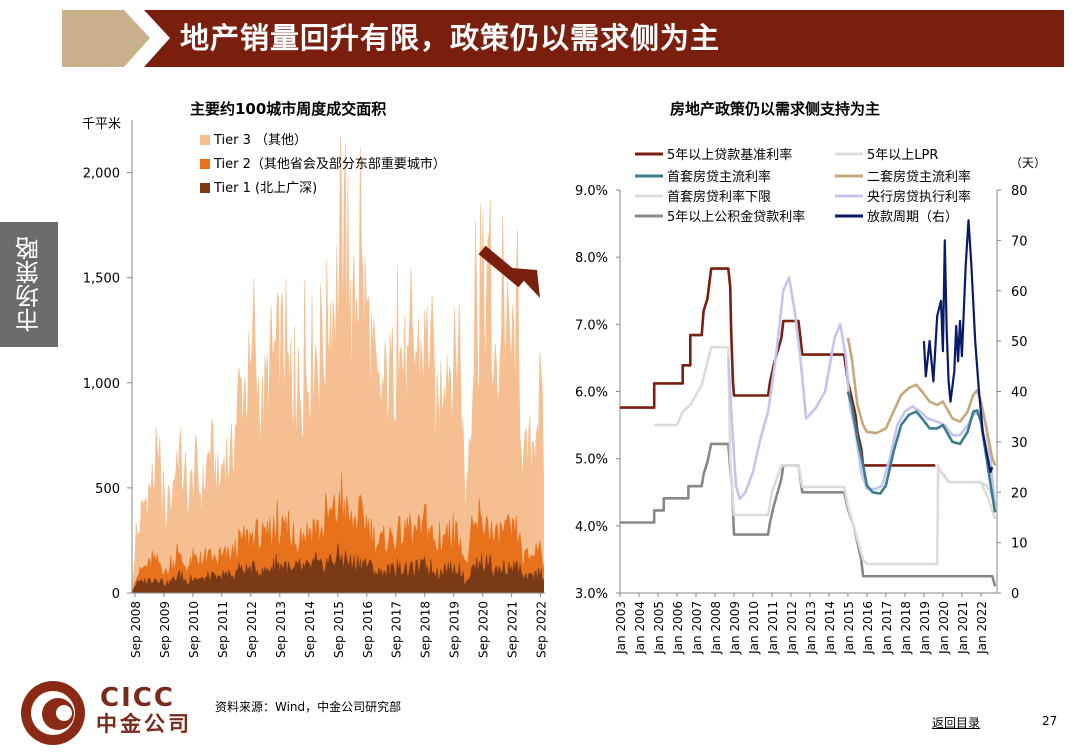 The width and height of the screenshot is (1080, 755). I want to click on right-x-tick-label: Jan 2004, so click(640, 628).